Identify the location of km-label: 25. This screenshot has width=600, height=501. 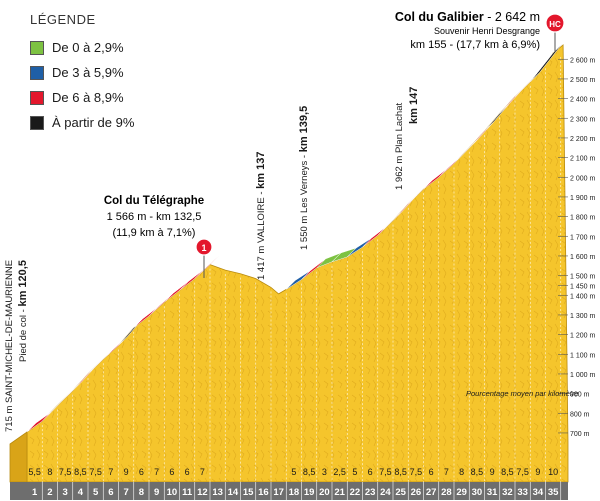
(400, 492).